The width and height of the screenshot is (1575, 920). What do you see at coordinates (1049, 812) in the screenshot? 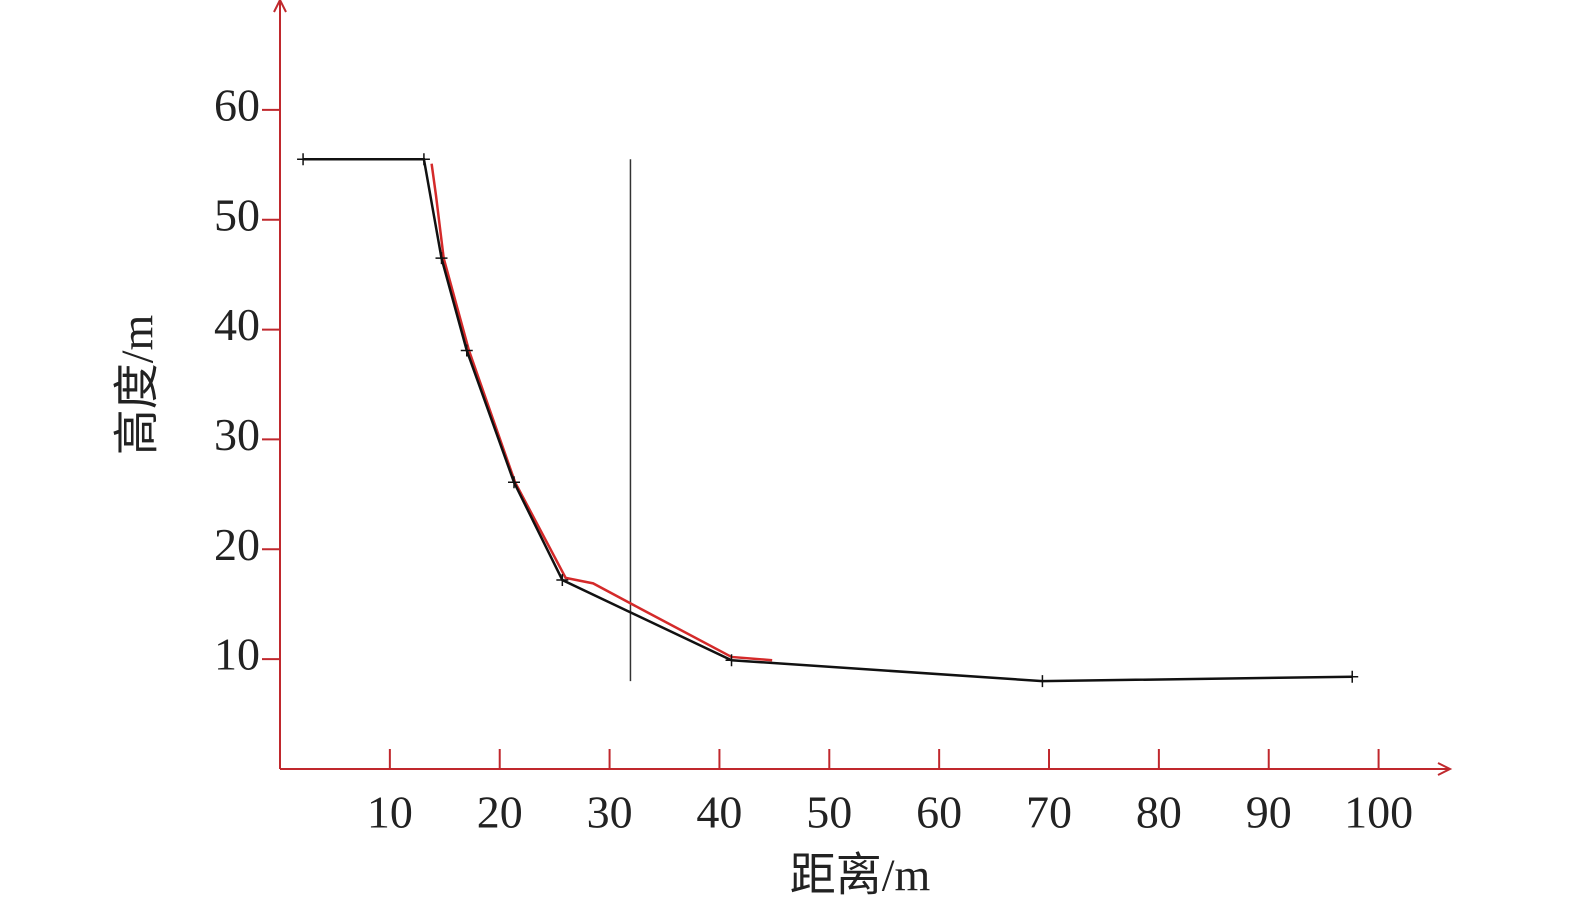
I see `x-tick-label: 70` at bounding box center [1049, 812].